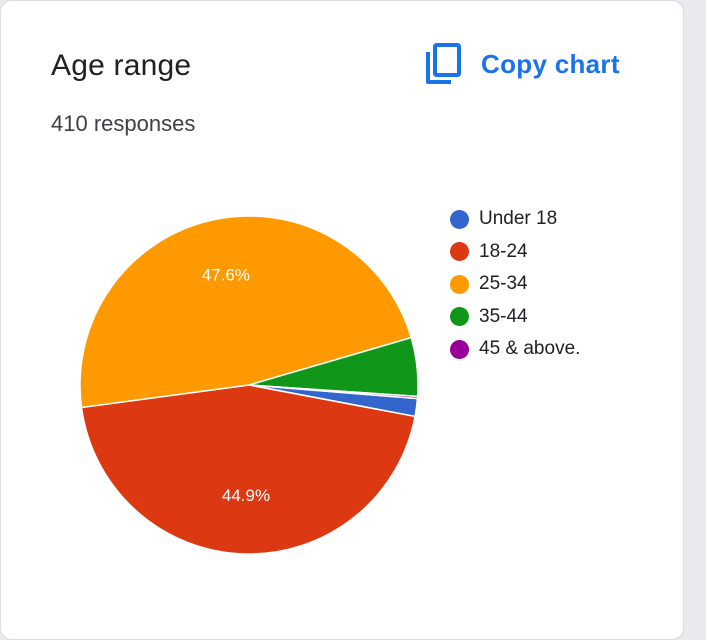 Image resolution: width=706 pixels, height=640 pixels. I want to click on legend-item: 35-44, so click(515, 317).